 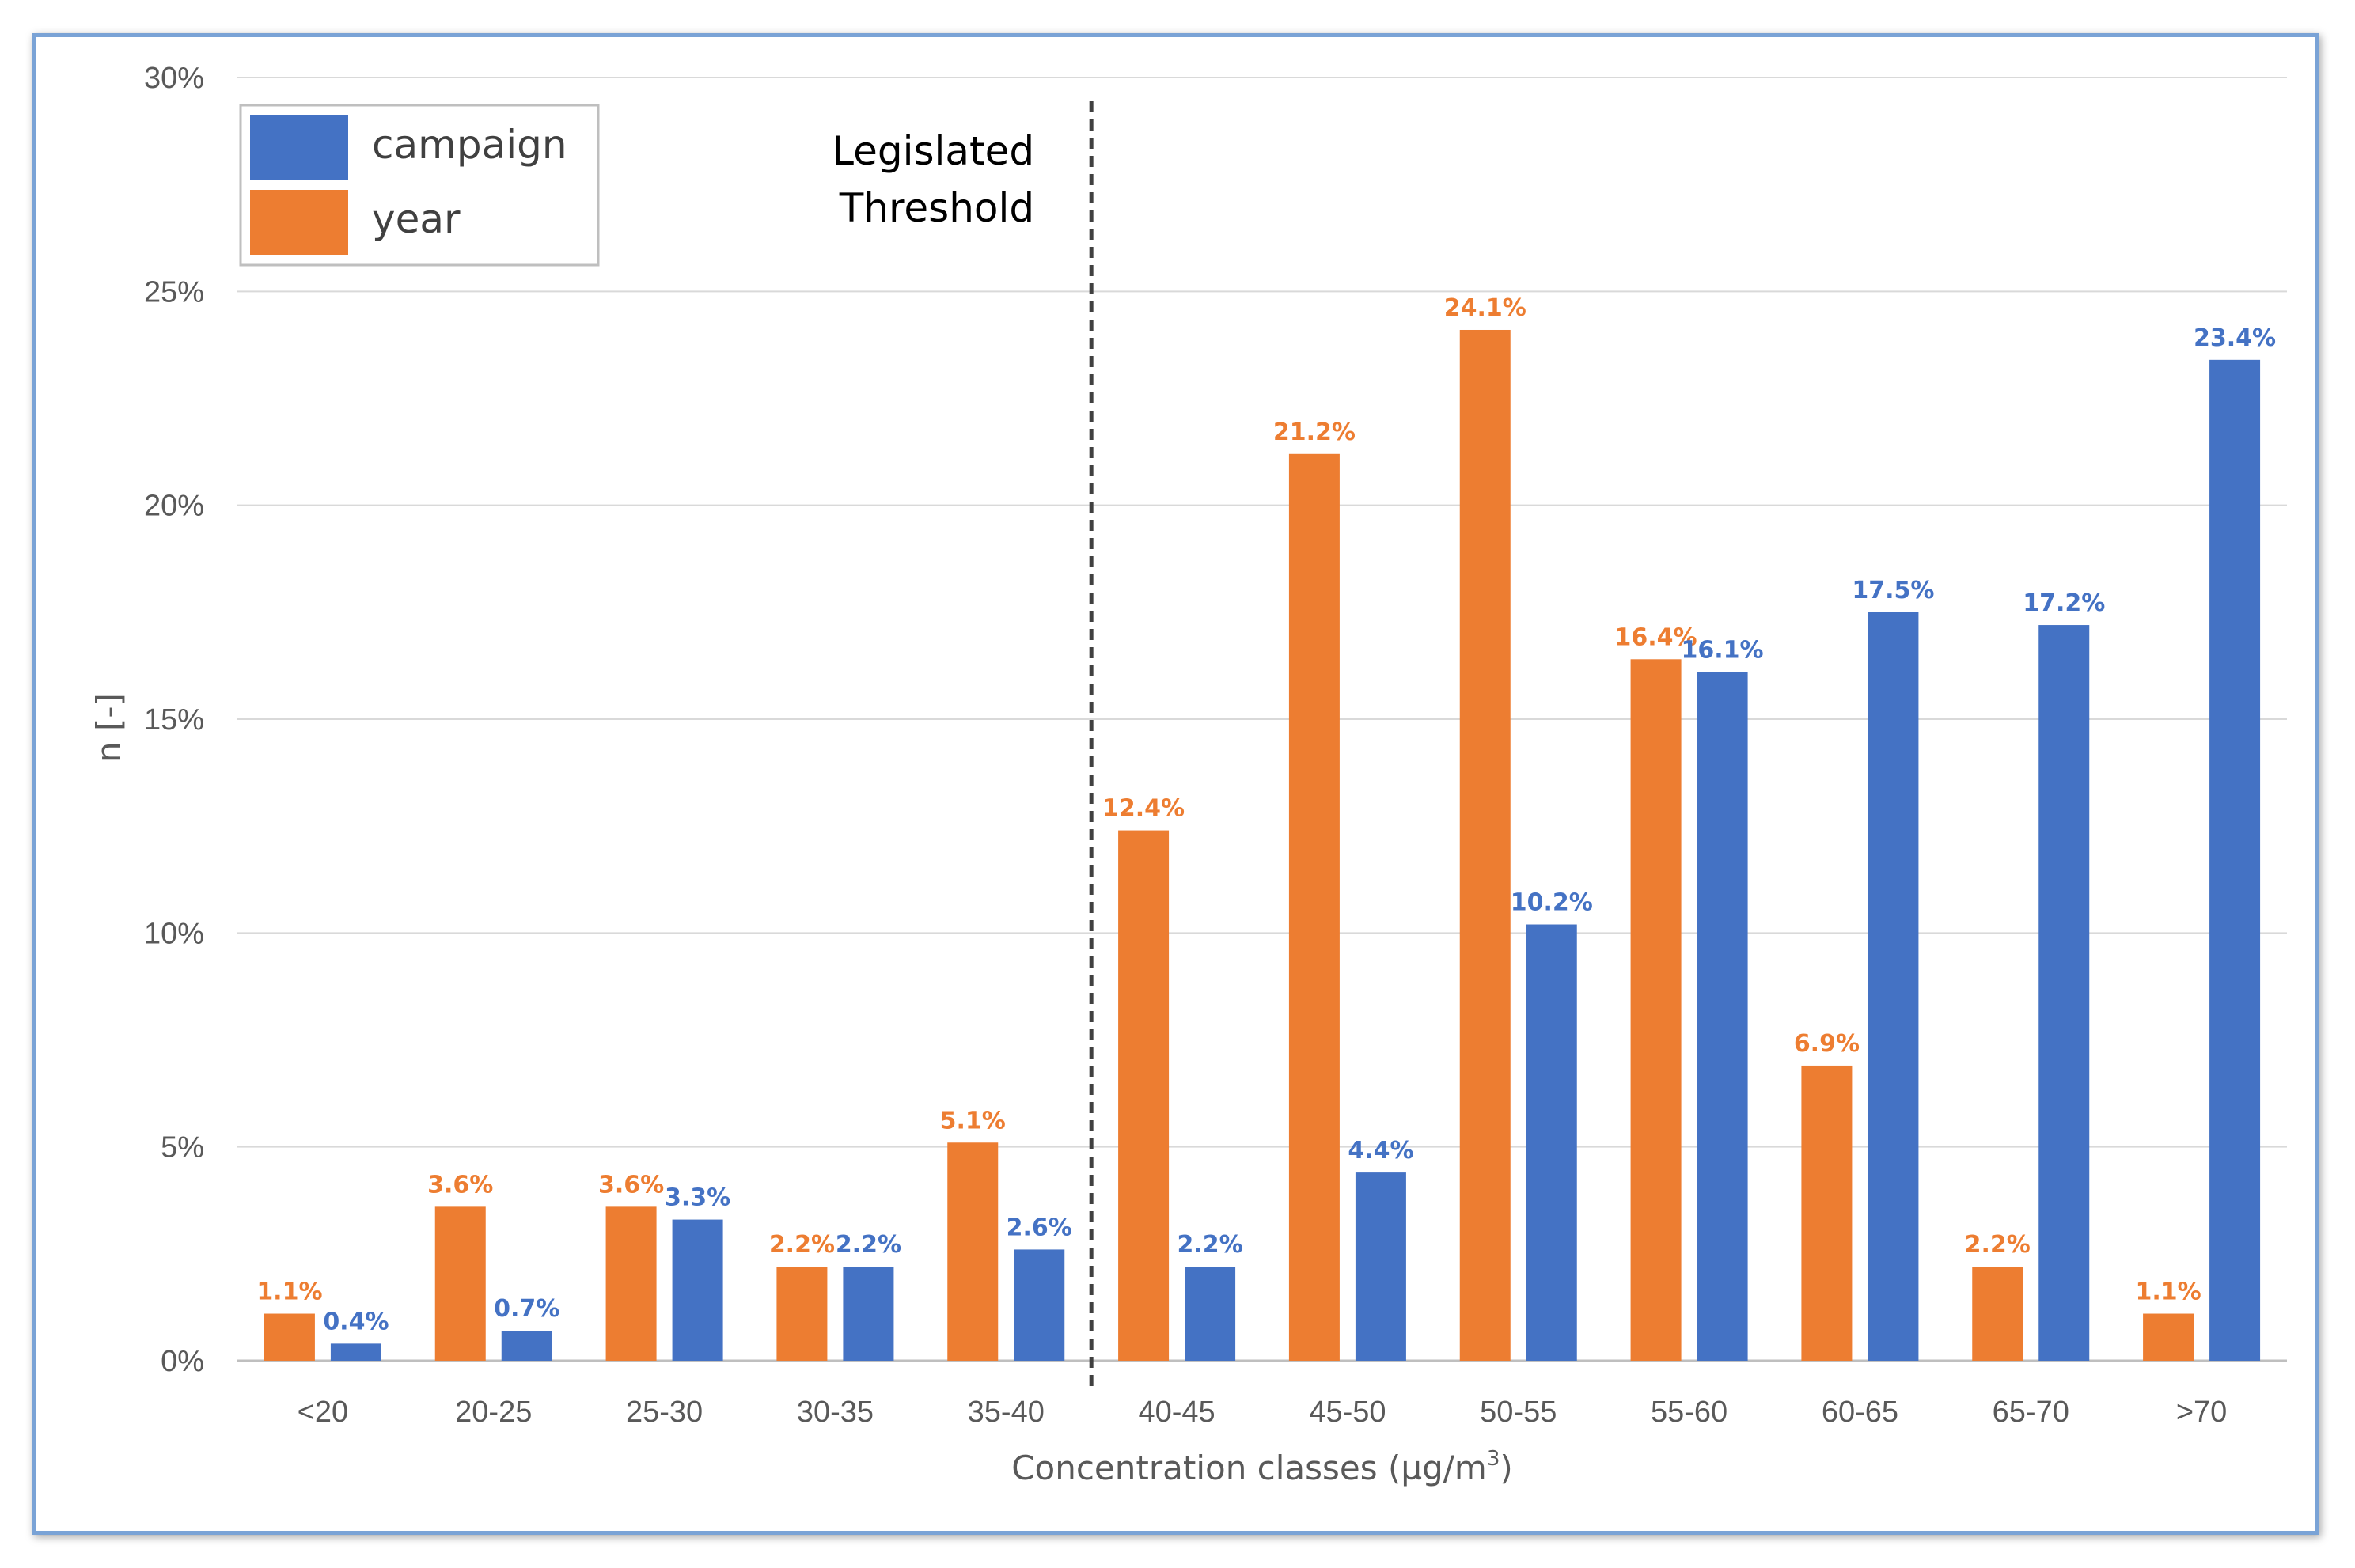 What do you see at coordinates (526, 1309) in the screenshot?
I see `data-label-campaign: 0.7%` at bounding box center [526, 1309].